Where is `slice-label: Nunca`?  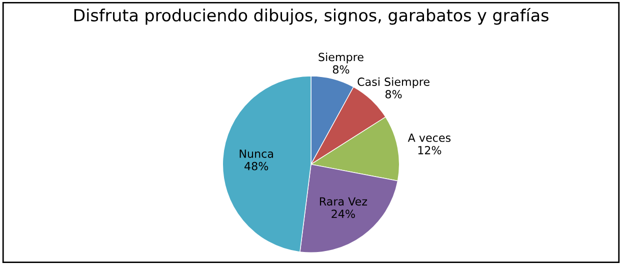
slice-label: Nunca is located at coordinates (256, 154).